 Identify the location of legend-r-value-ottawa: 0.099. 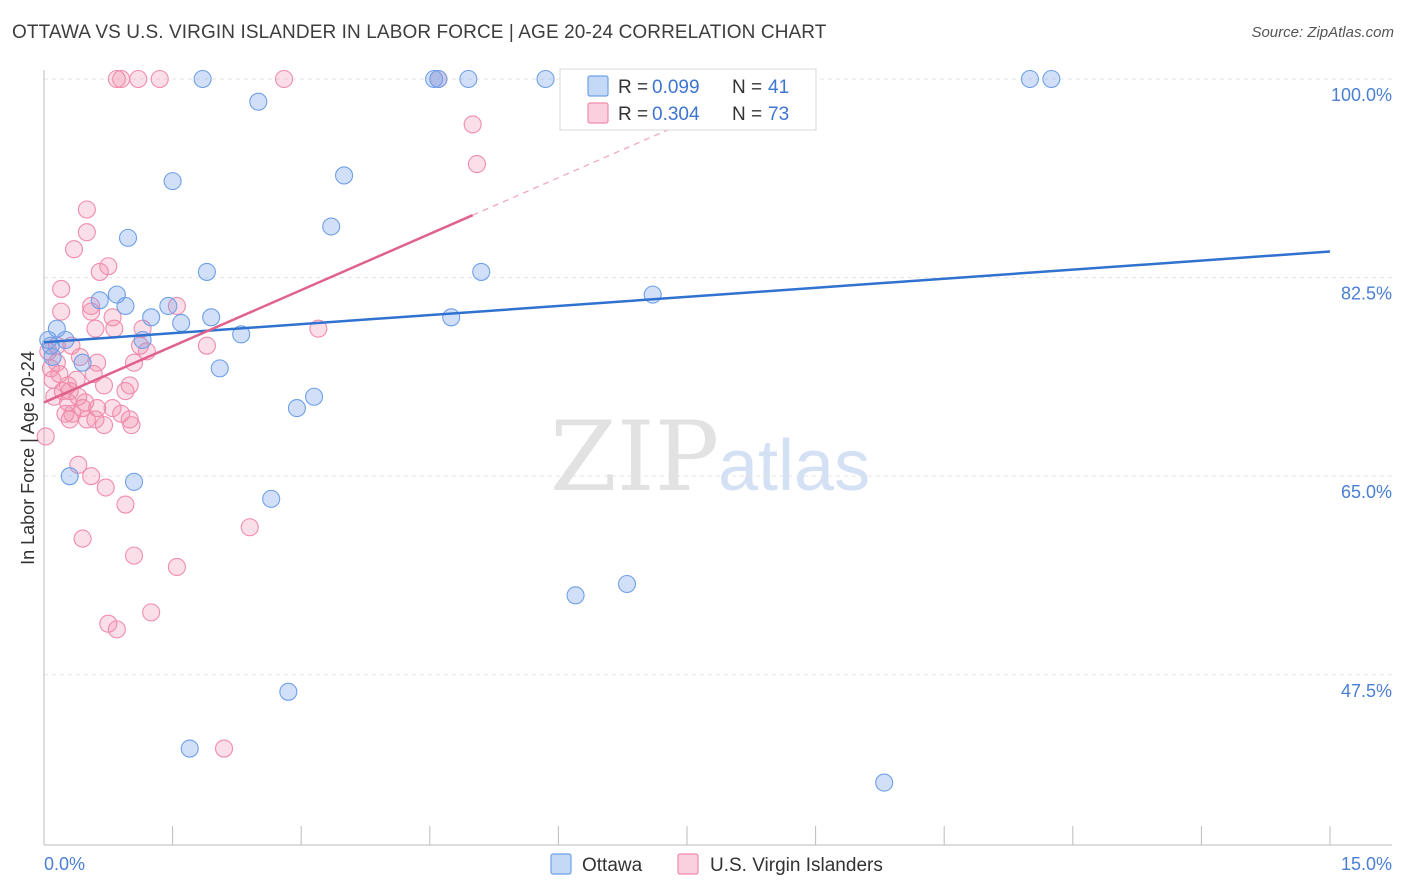
(676, 87).